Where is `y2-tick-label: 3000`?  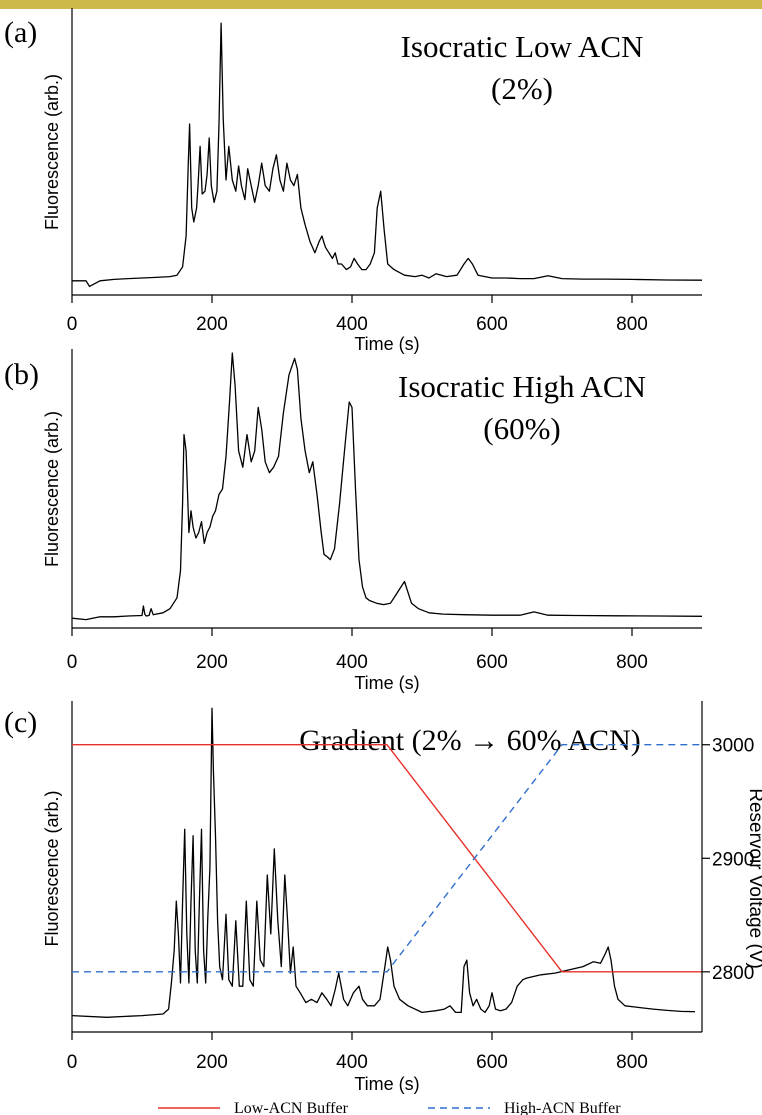
y2-tick-label: 3000 is located at coordinates (733, 746).